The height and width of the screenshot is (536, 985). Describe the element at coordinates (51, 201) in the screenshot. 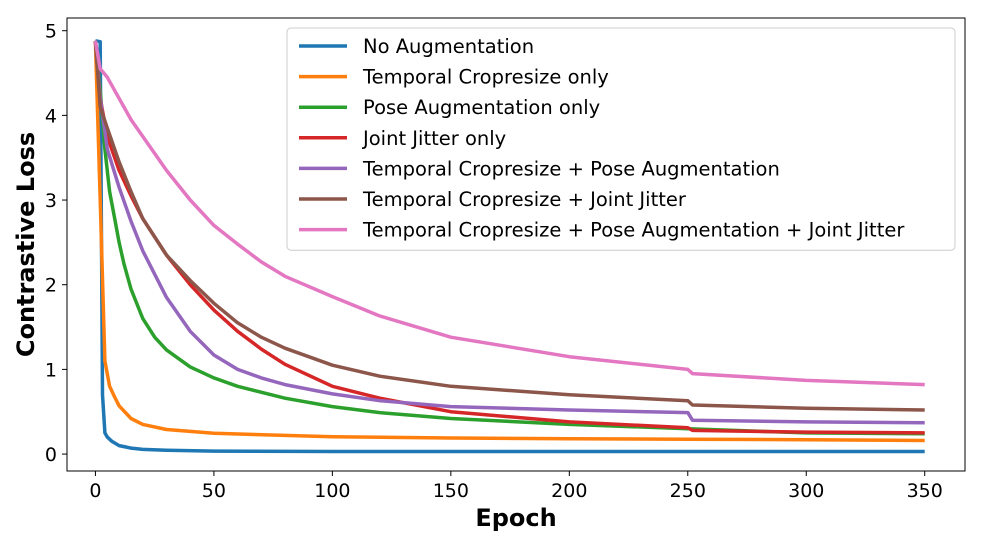

I see `y-tick-label: 3` at that location.